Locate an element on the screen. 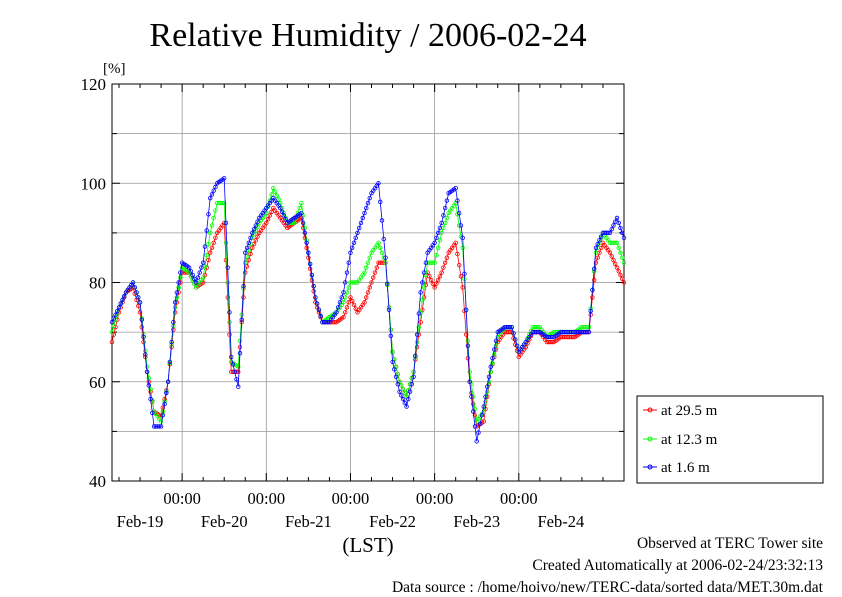  y-axis-label: [%] is located at coordinates (114, 69).